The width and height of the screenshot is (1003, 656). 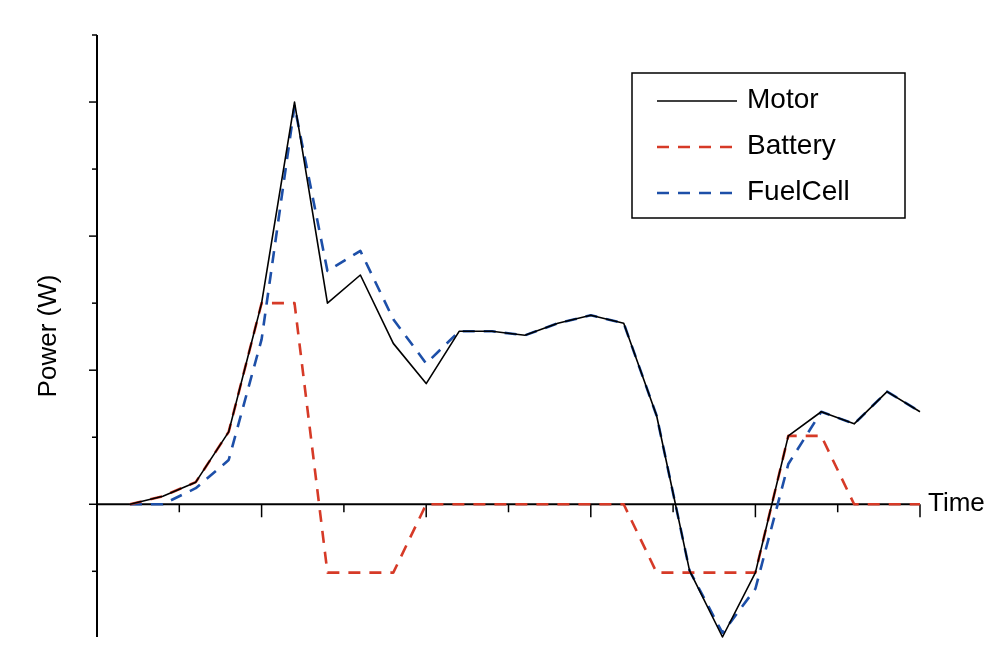 What do you see at coordinates (798, 191) in the screenshot?
I see `legend-label: FuelCell` at bounding box center [798, 191].